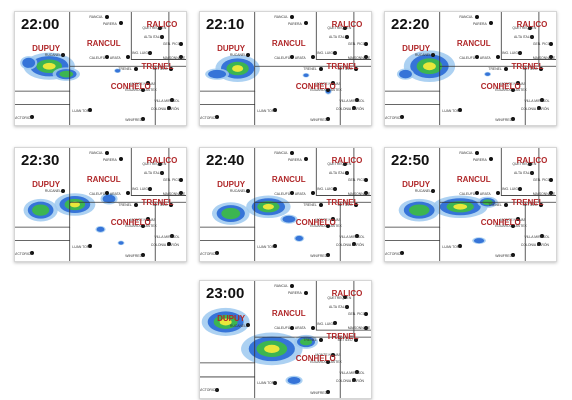  What do you see at coordinates (467, 193) in the screenshot?
I see `town-label: CALEUFÚ` at bounding box center [467, 193].